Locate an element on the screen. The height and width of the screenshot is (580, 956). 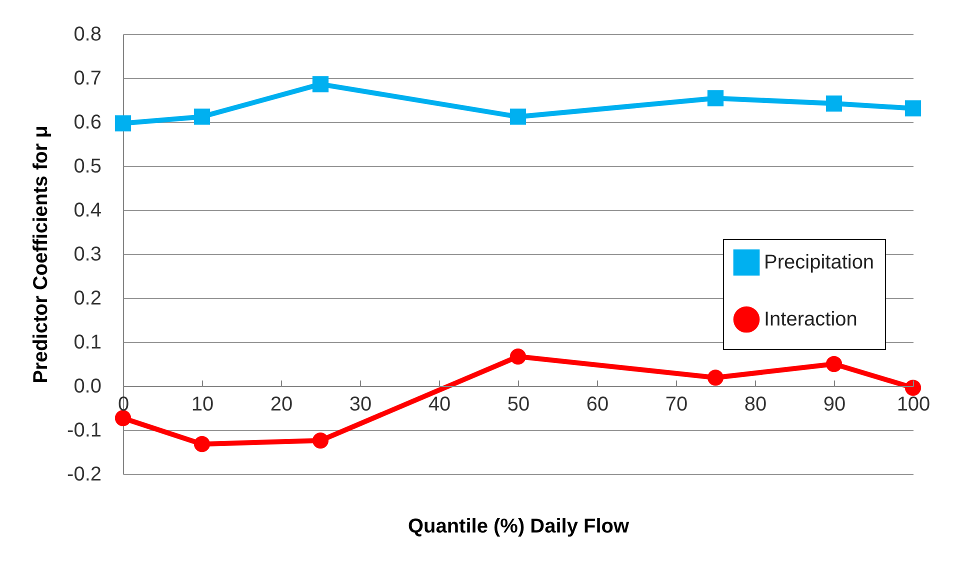
x-tick-label: 70 is located at coordinates (676, 405).